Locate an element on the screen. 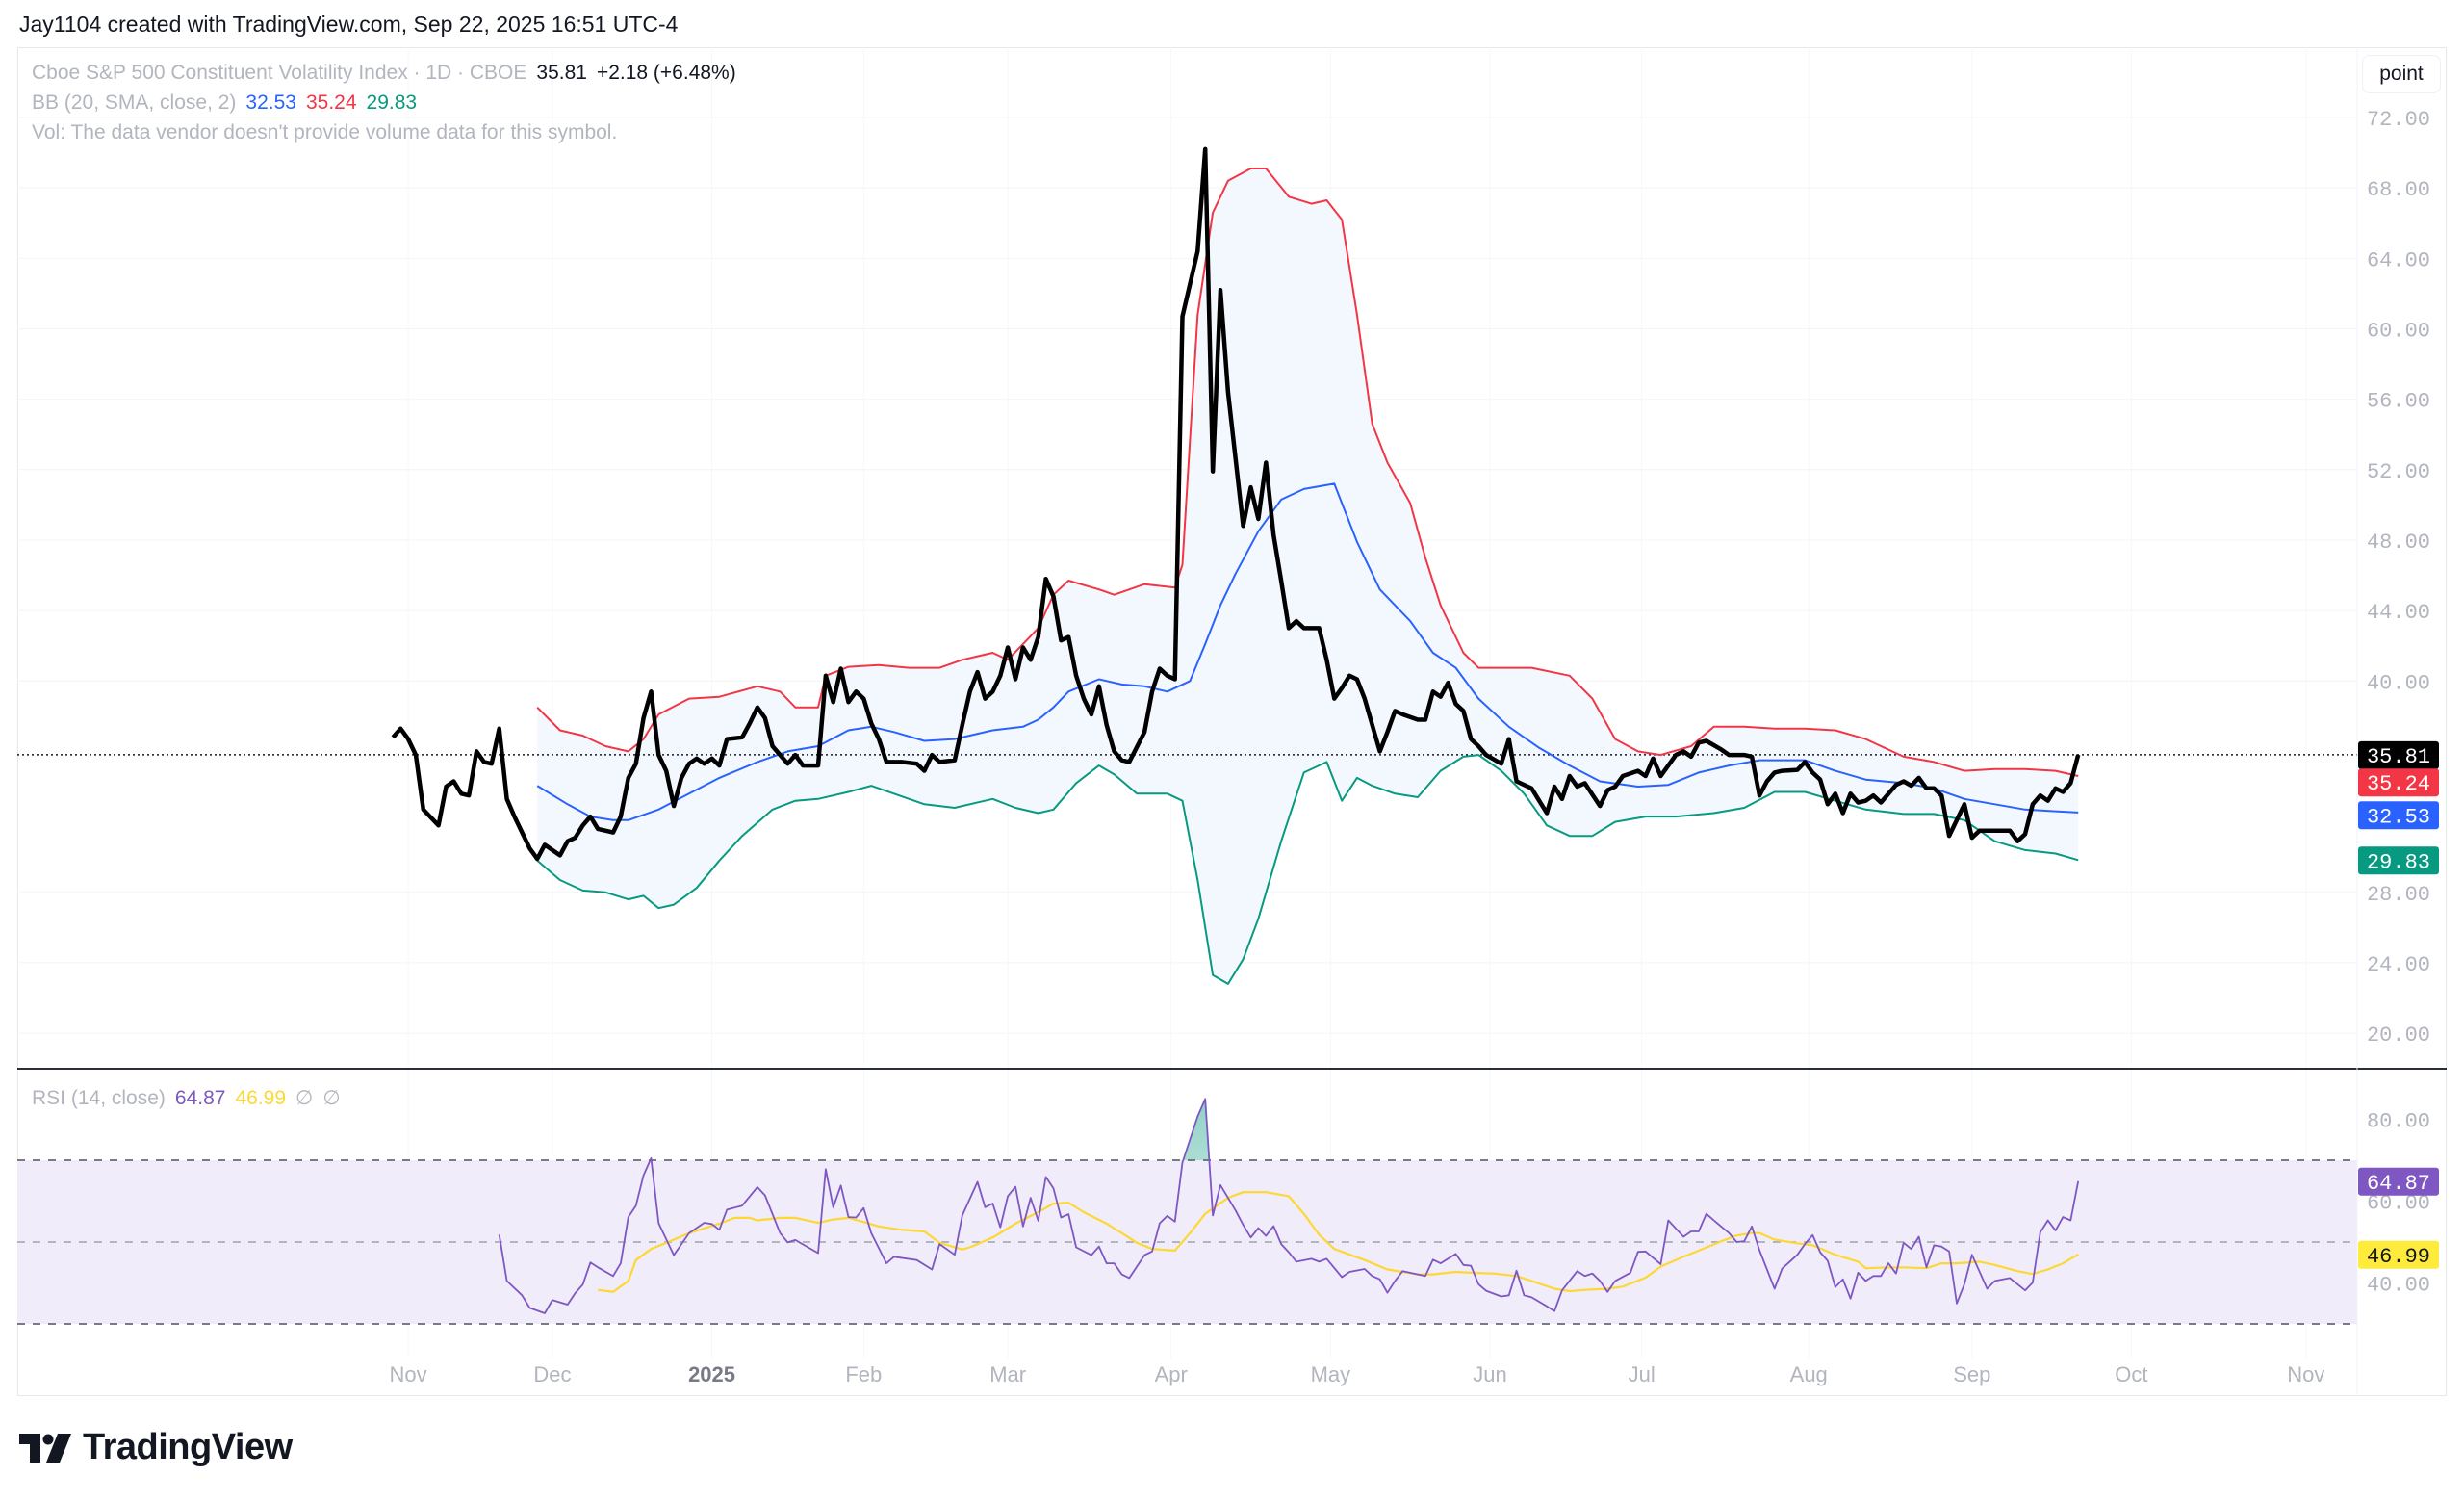 The height and width of the screenshot is (1502, 2464). rsi-legend: RSI (14, close) 64.87 46.99 ∅ ∅ is located at coordinates (191, 1098).